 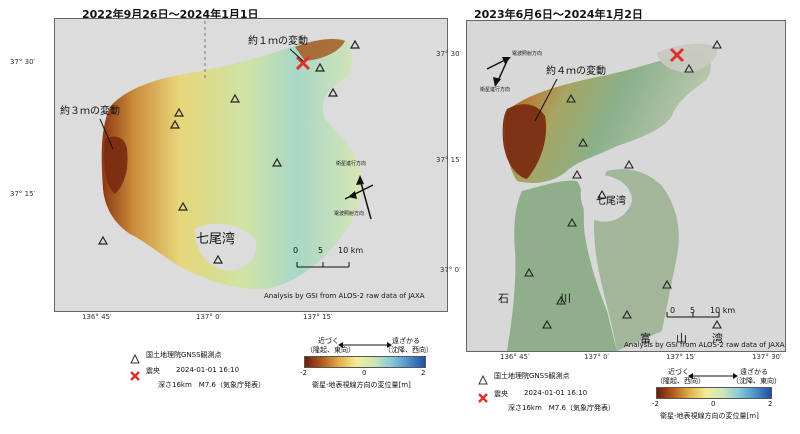 What do you see at coordinates (328, 341) in the screenshot?
I see `left-legend-near: 近づく` at bounding box center [328, 341].